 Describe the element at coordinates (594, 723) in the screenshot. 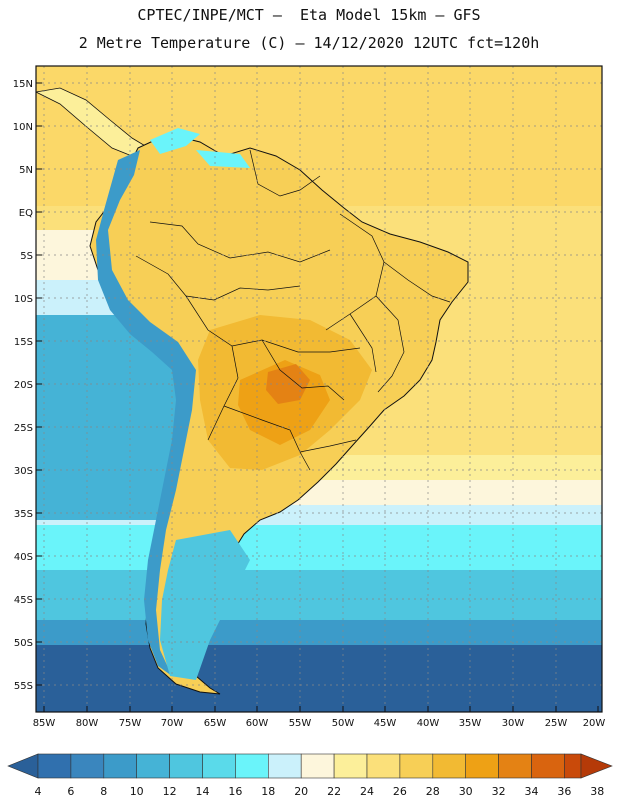

I see `lon-label: 20W` at that location.